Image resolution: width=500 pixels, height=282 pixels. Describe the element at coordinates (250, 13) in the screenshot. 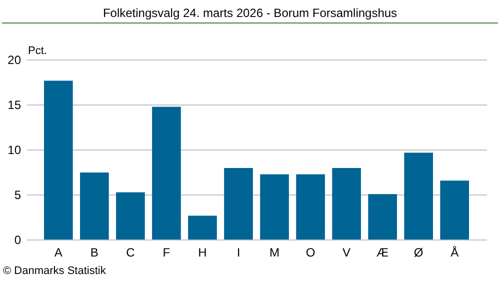

I see `chart-title: Folketingsvalg 24. marts 2026 - Borum Forsamlingshus` at that location.